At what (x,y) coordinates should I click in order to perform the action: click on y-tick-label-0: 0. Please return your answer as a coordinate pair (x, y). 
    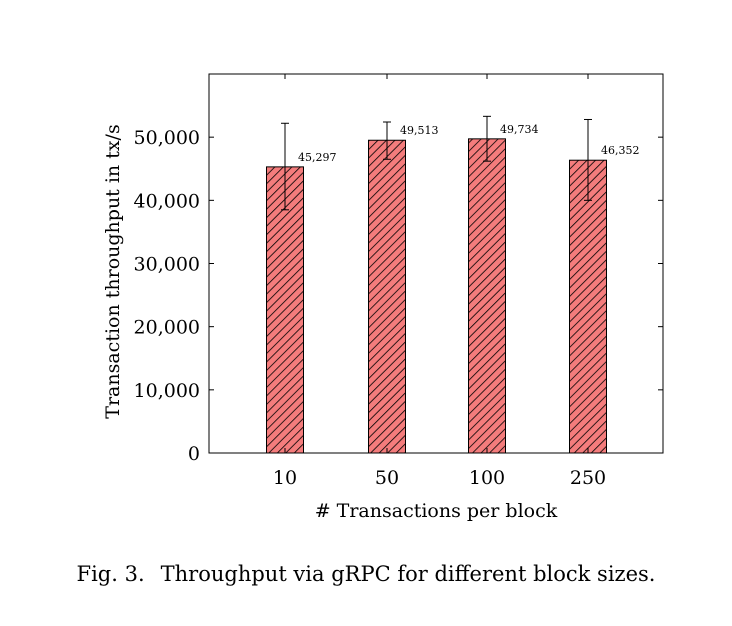
    Looking at the image, I should click on (194, 454).